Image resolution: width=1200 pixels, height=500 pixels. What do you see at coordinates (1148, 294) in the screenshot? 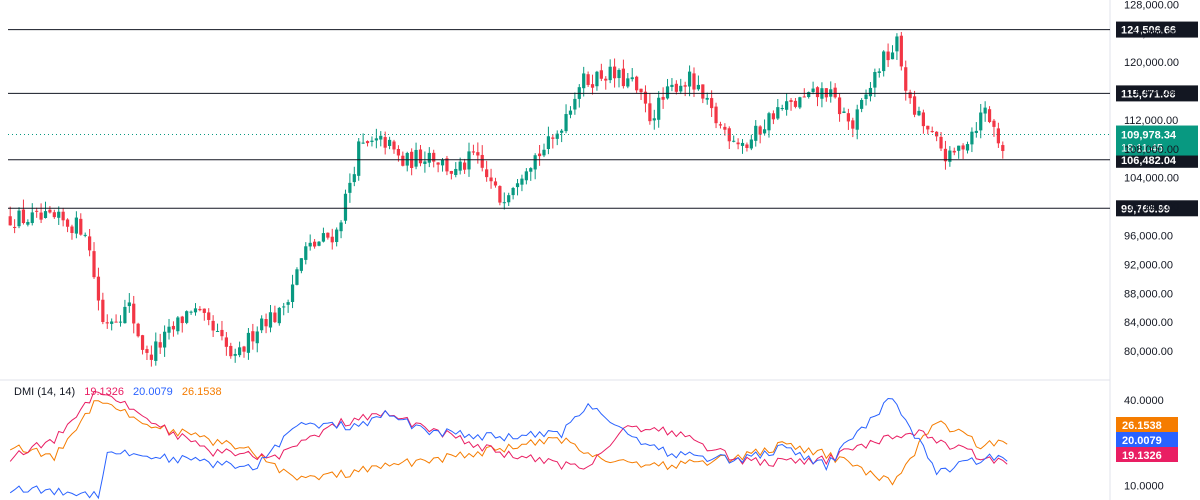
I see `price-tick-label: 88,000.00` at bounding box center [1148, 294].